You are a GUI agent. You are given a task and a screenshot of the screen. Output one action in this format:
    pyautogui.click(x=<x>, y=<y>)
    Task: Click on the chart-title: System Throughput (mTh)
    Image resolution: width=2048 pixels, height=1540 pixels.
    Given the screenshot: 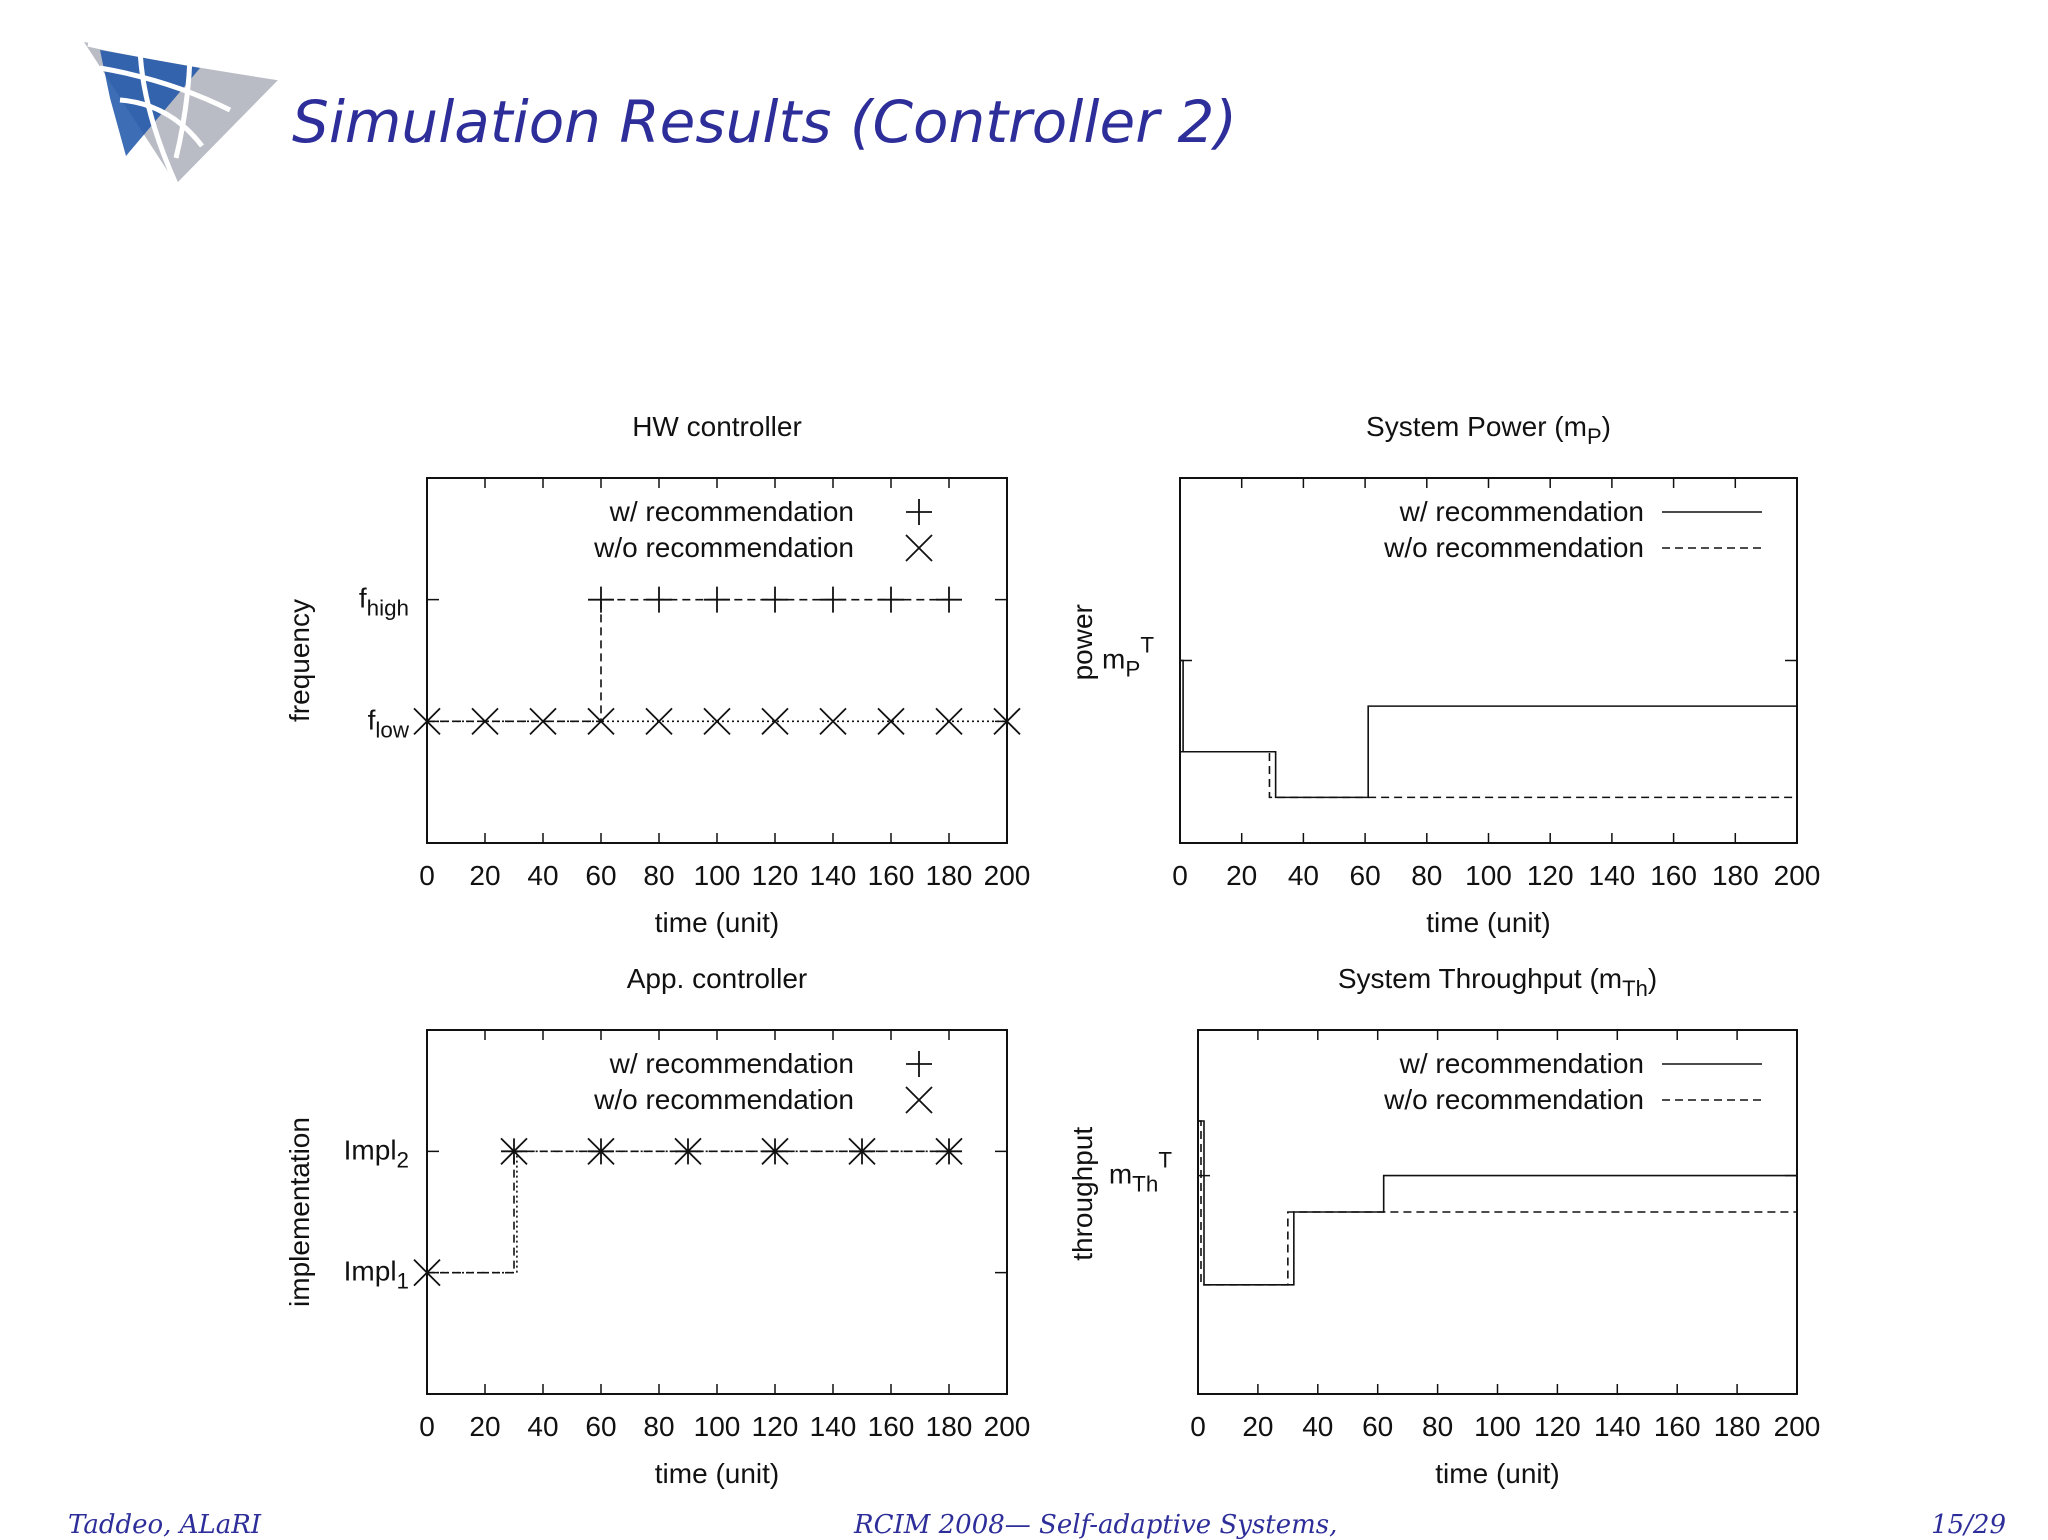 What is the action you would take?
    pyautogui.click(x=1497, y=982)
    